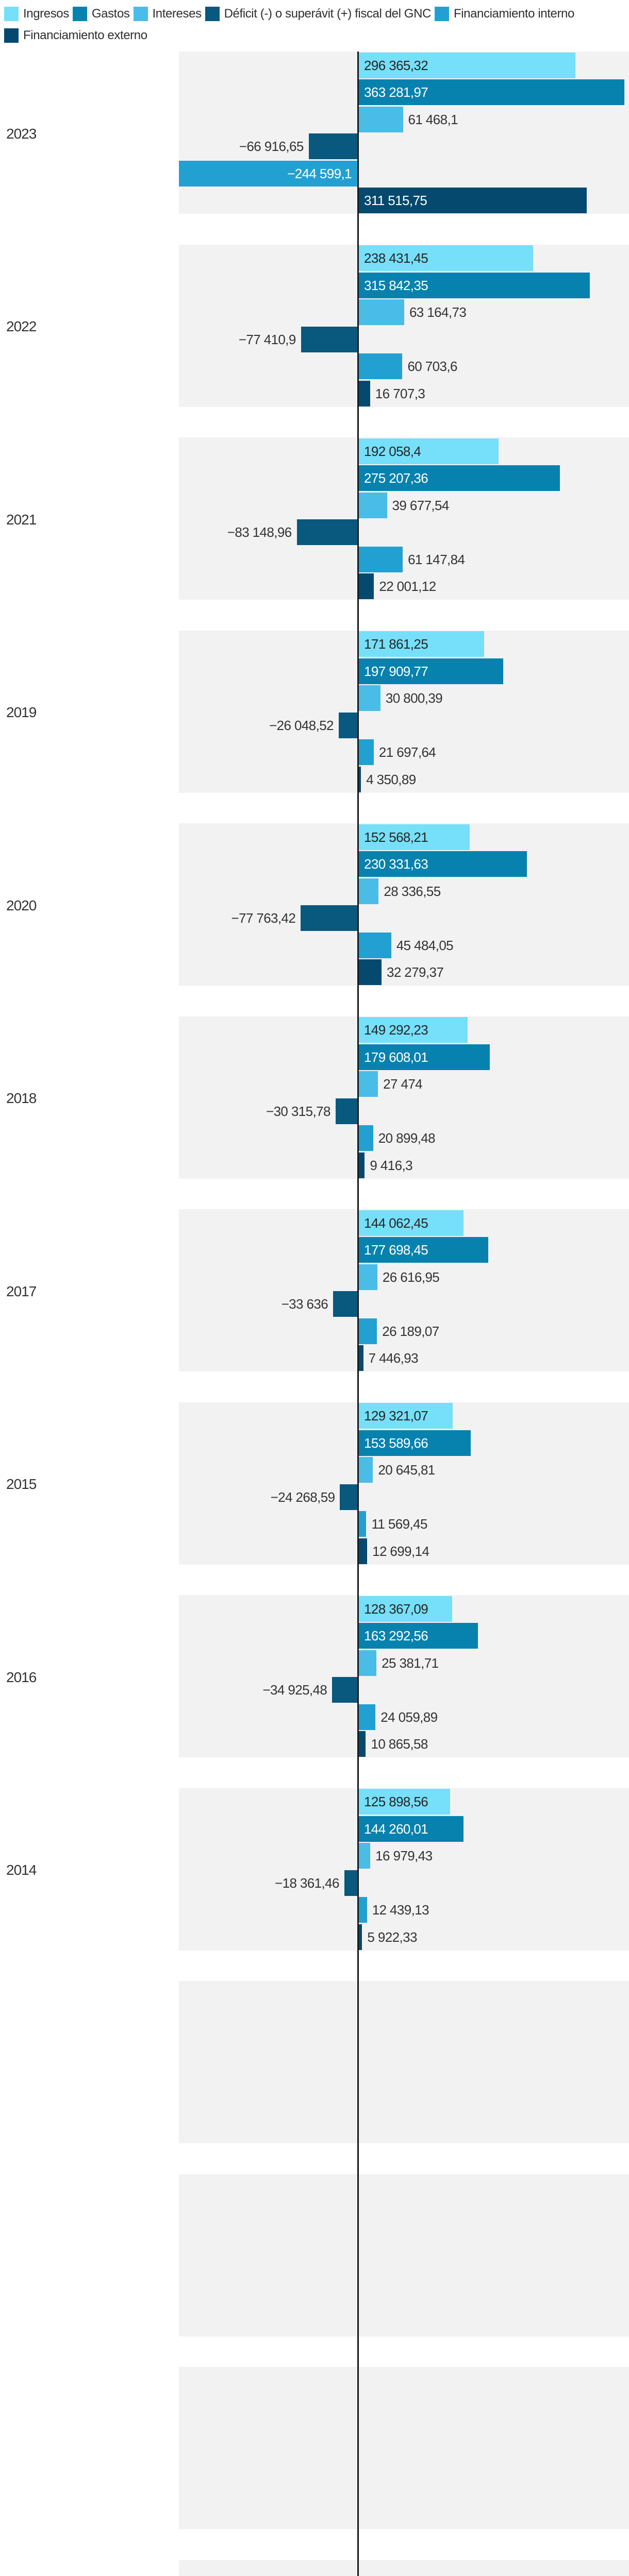 The width and height of the screenshot is (629, 2576). Describe the element at coordinates (431, 671) in the screenshot. I see `bar-gastos-2019` at that location.